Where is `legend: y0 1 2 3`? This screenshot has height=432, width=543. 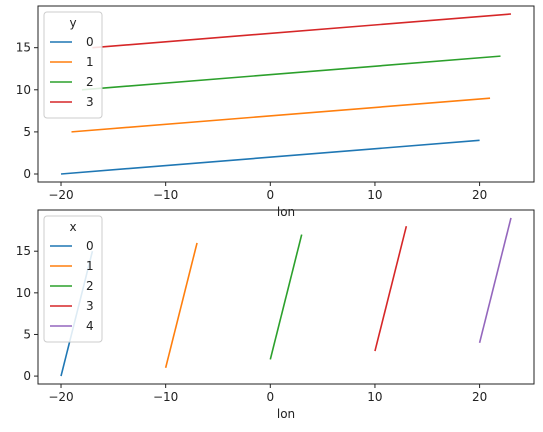
legend: y0 1 2 3 is located at coordinates (73, 65).